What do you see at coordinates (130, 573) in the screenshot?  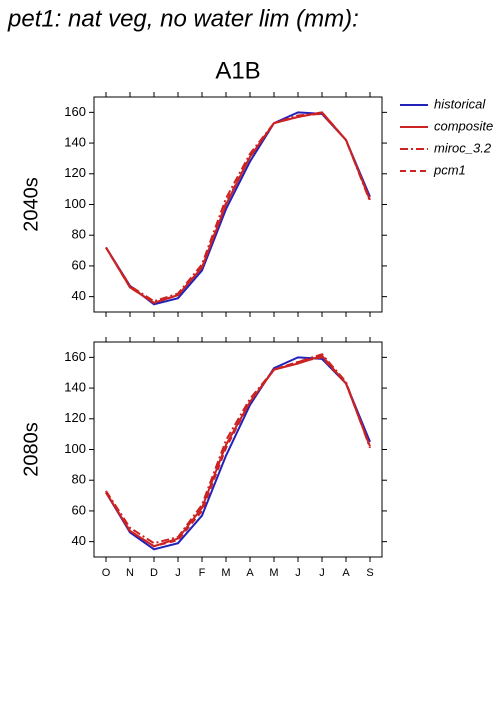 I see `x-tick-label: N` at bounding box center [130, 573].